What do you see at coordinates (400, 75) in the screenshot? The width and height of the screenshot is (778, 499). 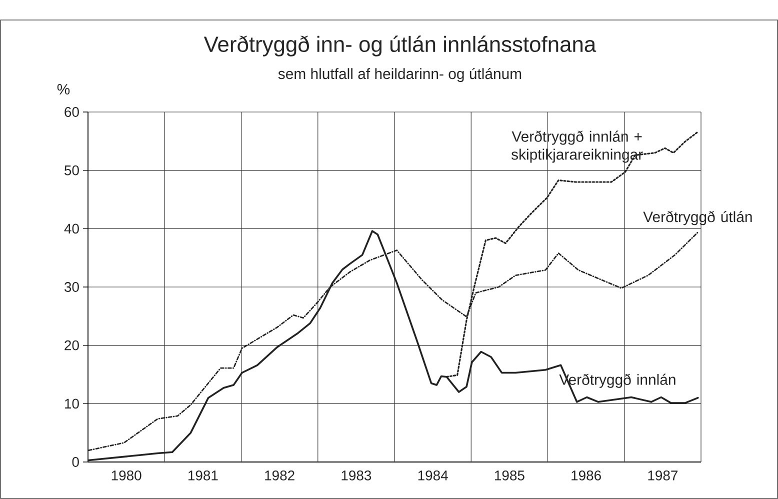 I see `chart-subtitle: sem hlutfall af heildarinn- og útlánum` at bounding box center [400, 75].